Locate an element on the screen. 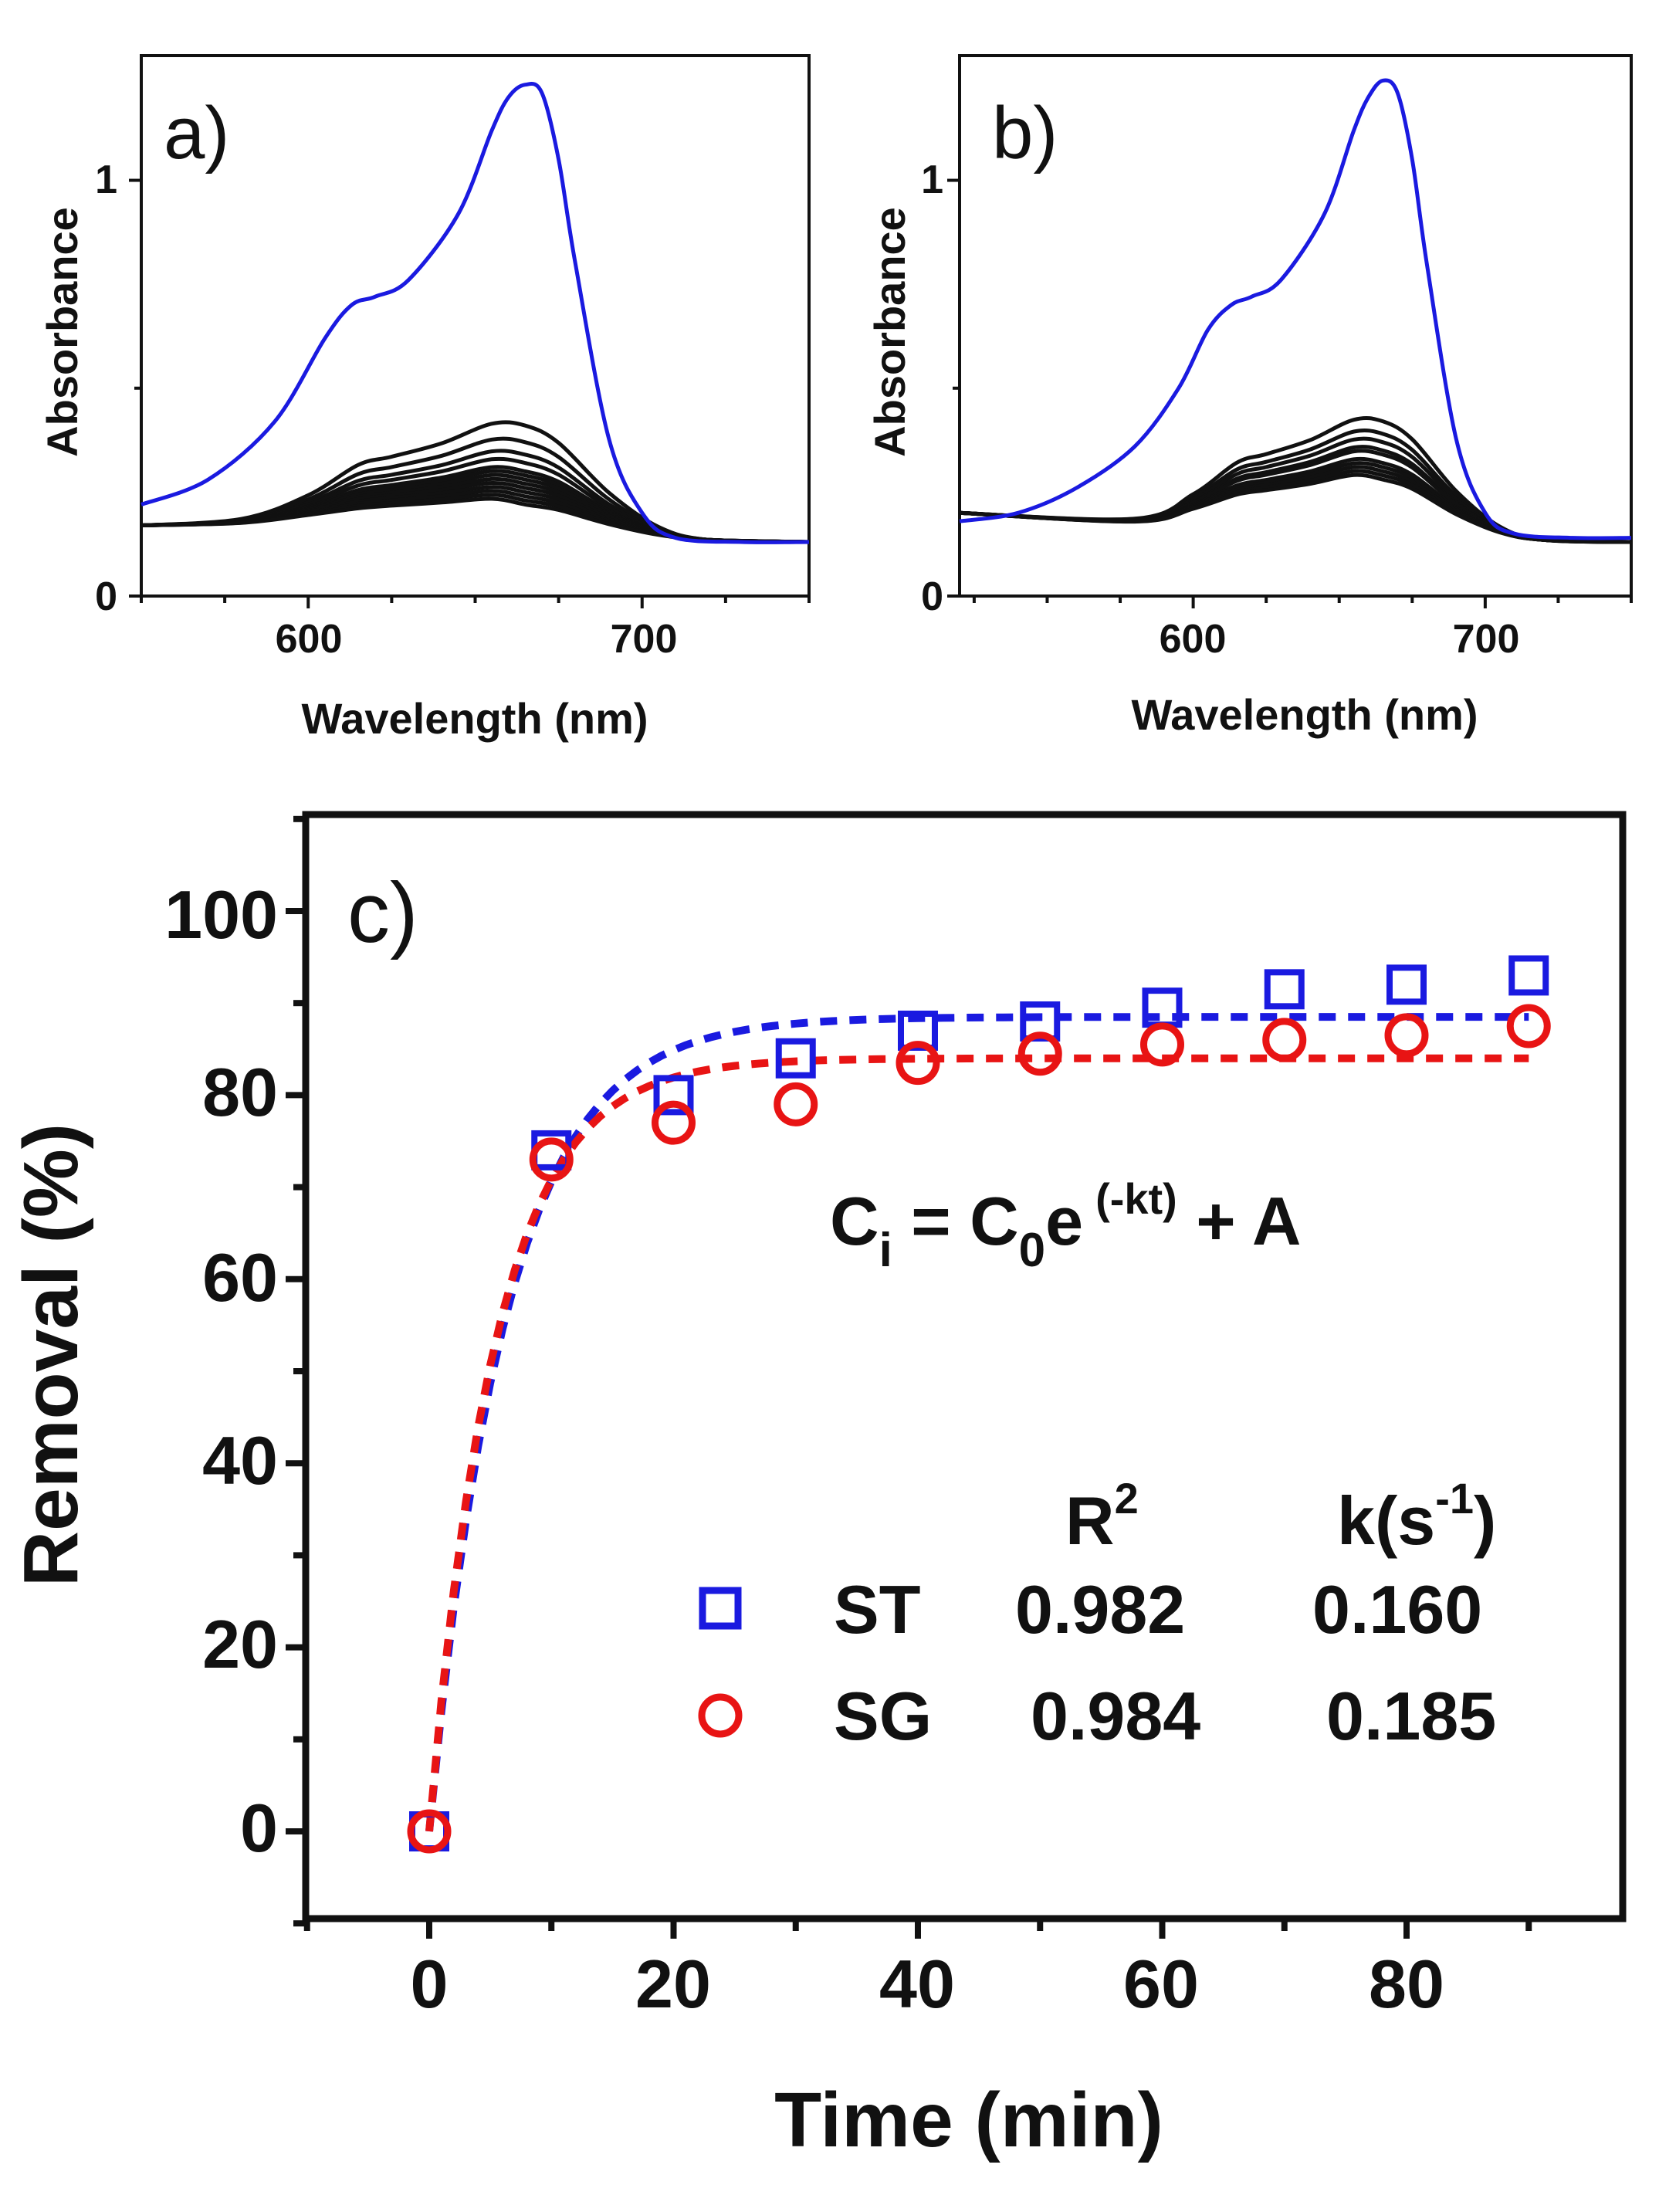 Image resolution: width=1659 pixels, height=2212 pixels. panel-a-initial-spectrum is located at coordinates (475, 312).